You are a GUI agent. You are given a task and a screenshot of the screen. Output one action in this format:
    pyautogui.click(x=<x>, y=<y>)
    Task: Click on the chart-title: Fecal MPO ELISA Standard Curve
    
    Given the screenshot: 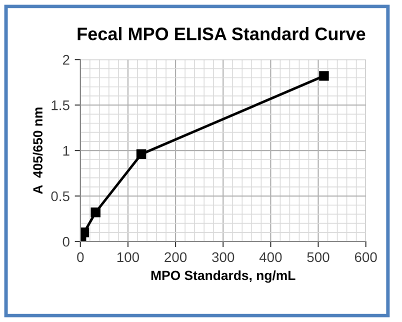 What is the action you would take?
    pyautogui.click(x=222, y=33)
    